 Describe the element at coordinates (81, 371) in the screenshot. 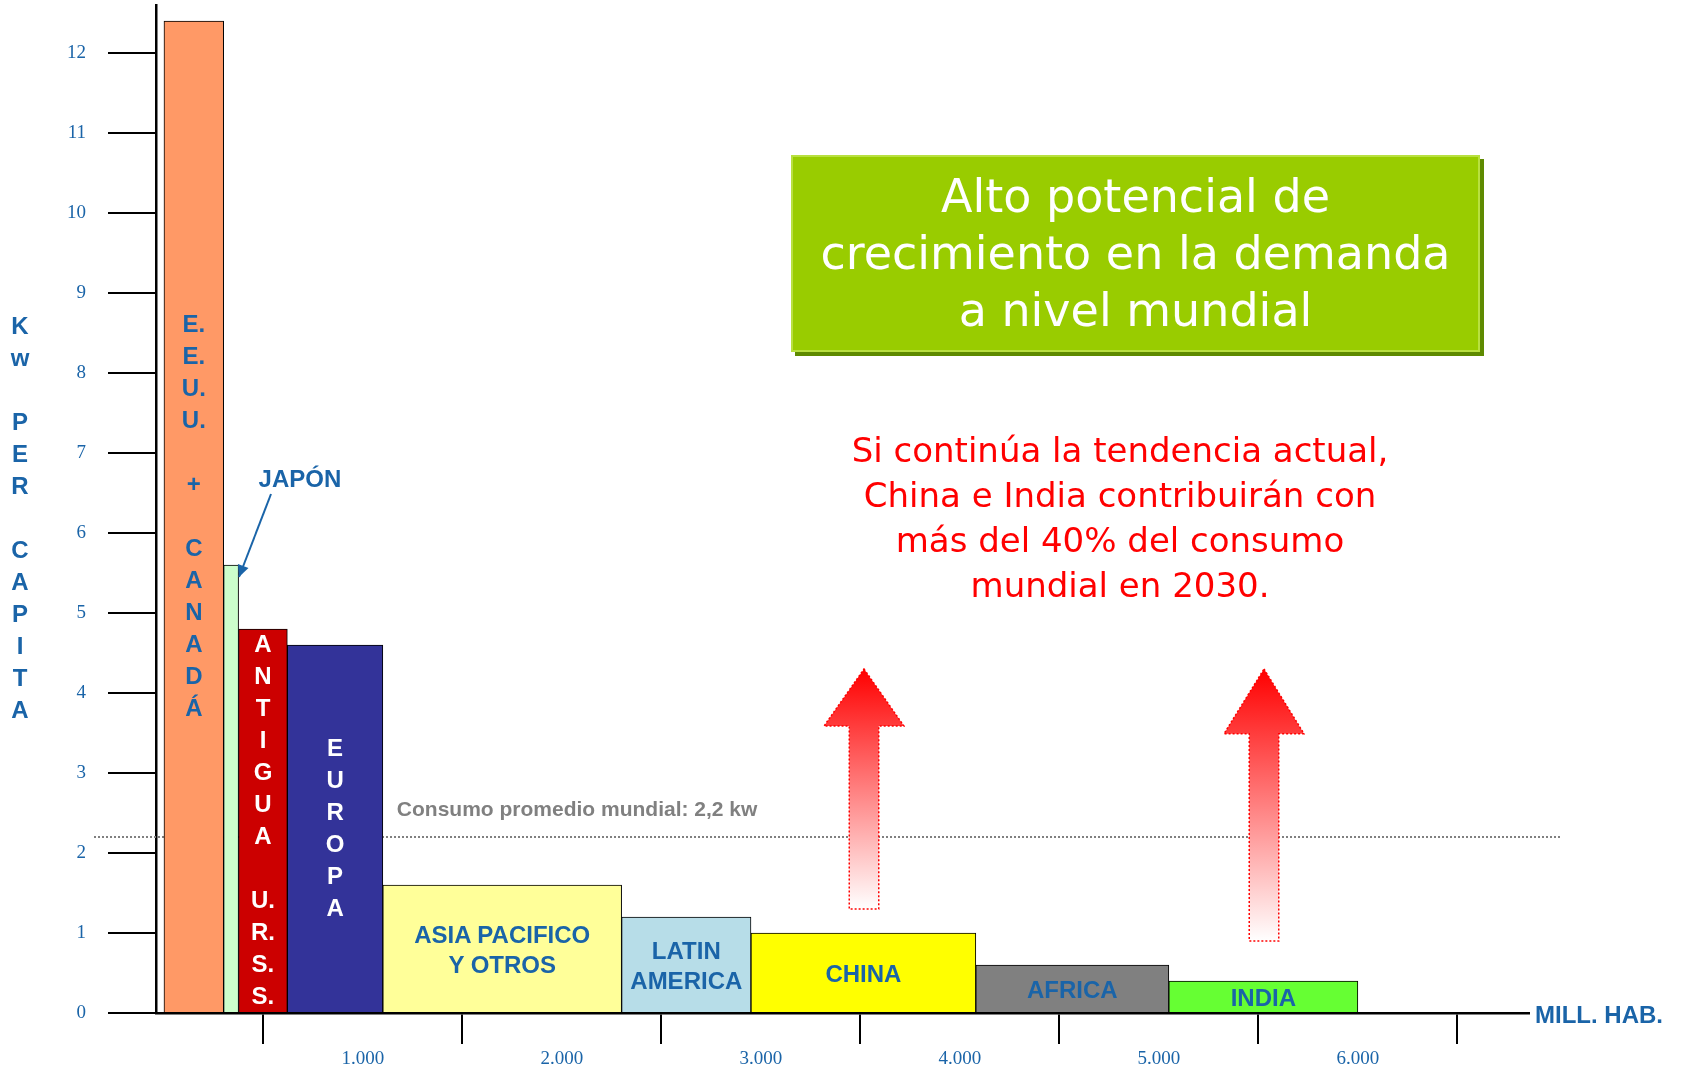

I see `y-tick-label: 8` at that location.